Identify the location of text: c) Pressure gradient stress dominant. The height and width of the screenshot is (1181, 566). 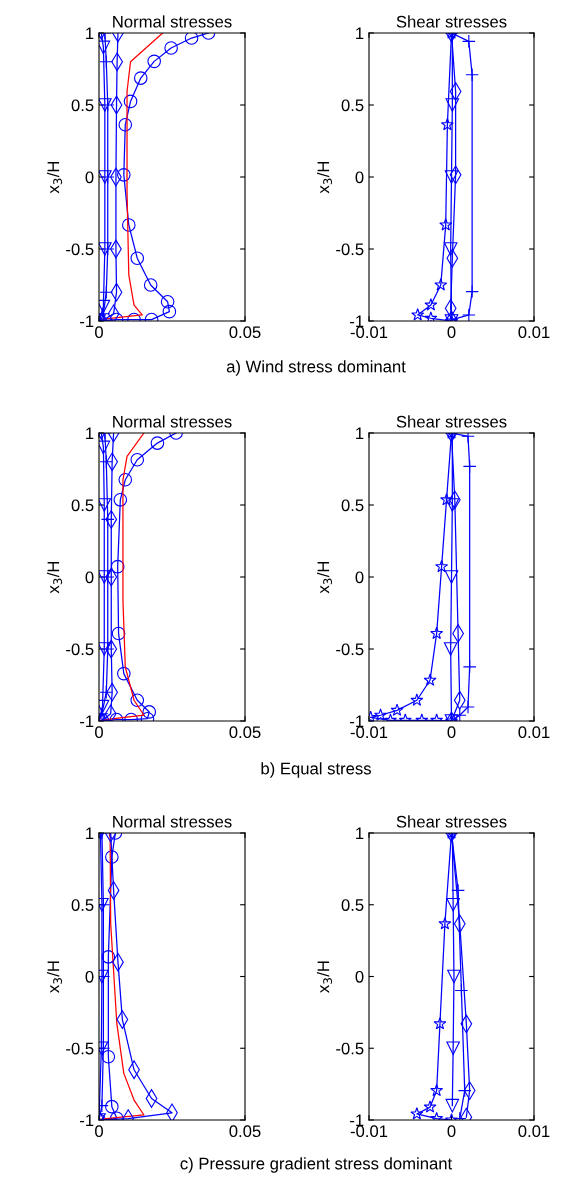
(316, 1165).